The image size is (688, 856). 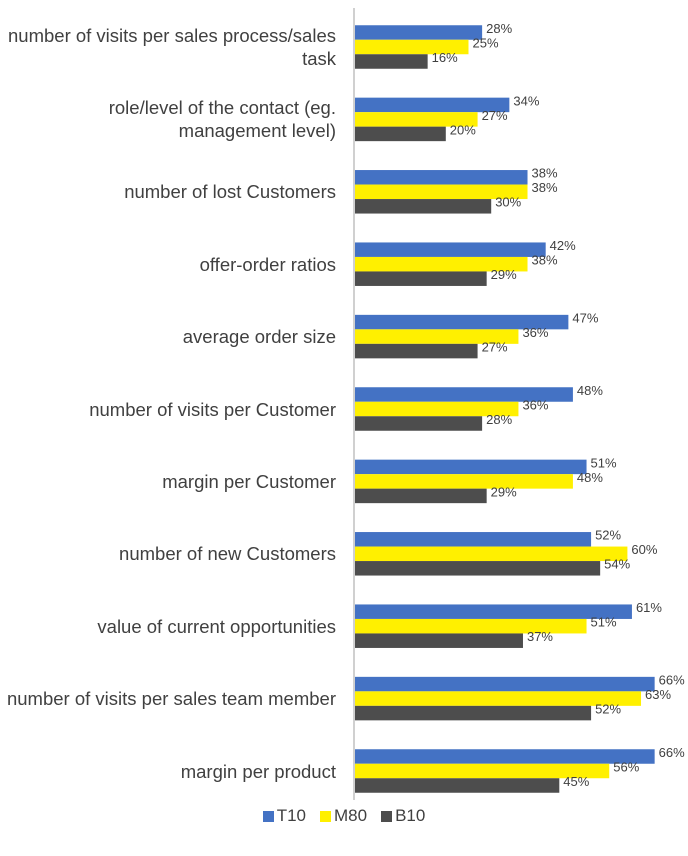 I want to click on category-label-box: number of new Customers, so click(x=168, y=554).